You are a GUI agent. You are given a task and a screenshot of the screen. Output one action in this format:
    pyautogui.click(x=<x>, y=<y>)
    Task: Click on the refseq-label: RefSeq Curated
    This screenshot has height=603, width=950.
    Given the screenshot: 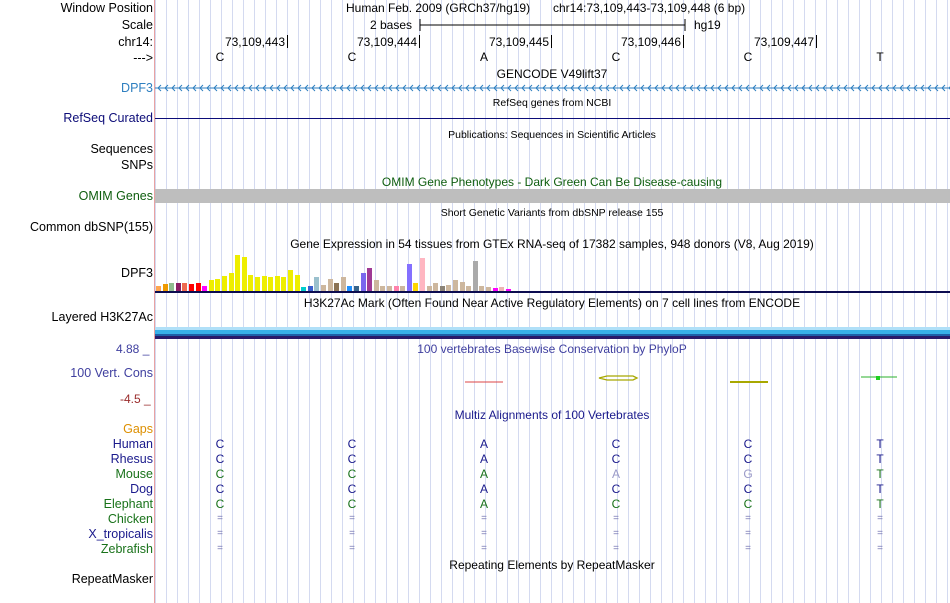 What is the action you would take?
    pyautogui.click(x=108, y=118)
    